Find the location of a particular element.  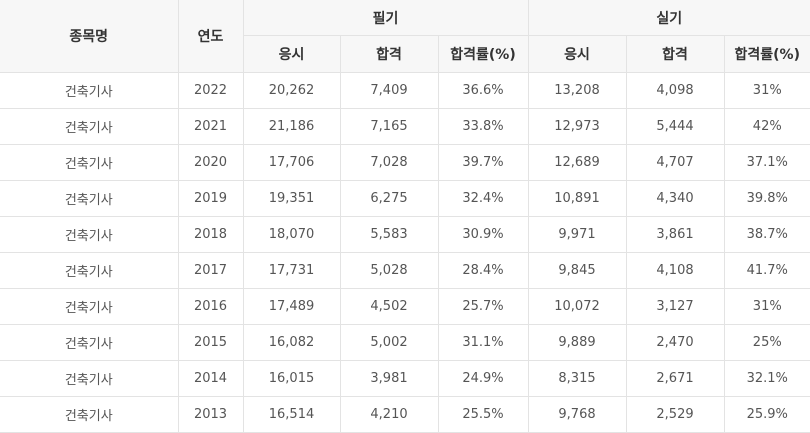

header-practical-passed: 합격 is located at coordinates (675, 54).